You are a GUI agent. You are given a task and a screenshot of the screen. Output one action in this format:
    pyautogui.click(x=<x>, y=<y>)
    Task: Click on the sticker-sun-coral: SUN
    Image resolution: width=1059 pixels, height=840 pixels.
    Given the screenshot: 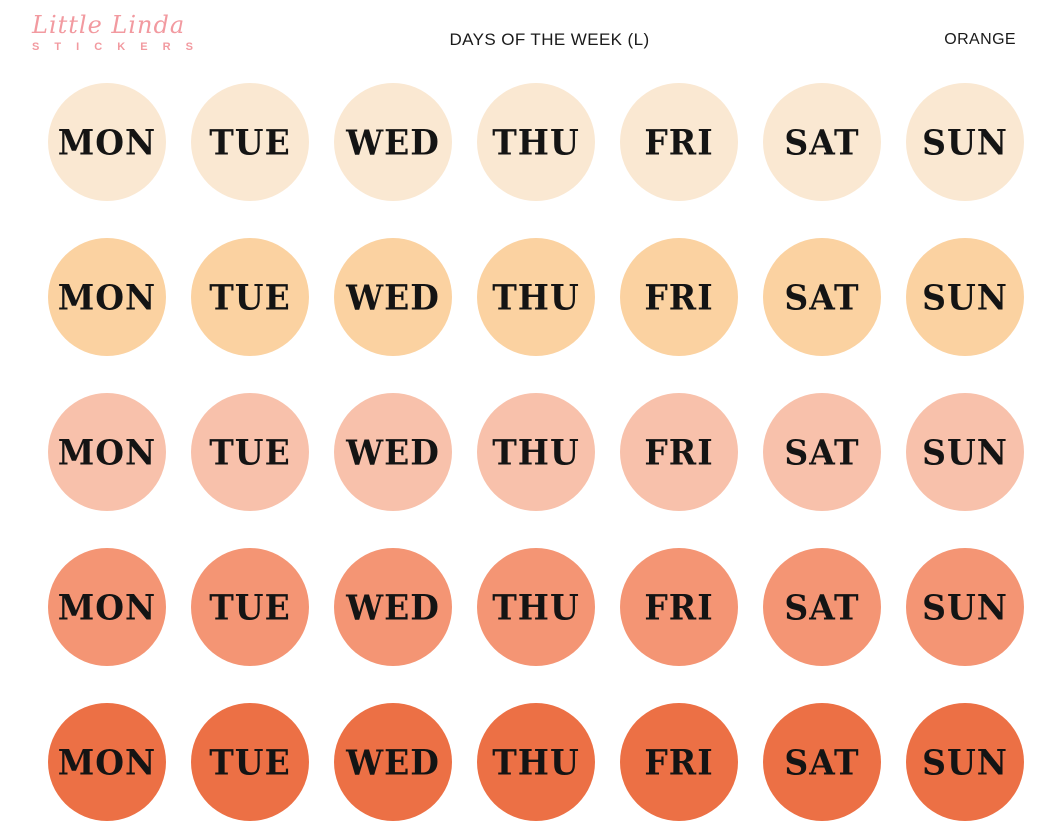 What is the action you would take?
    pyautogui.click(x=965, y=607)
    